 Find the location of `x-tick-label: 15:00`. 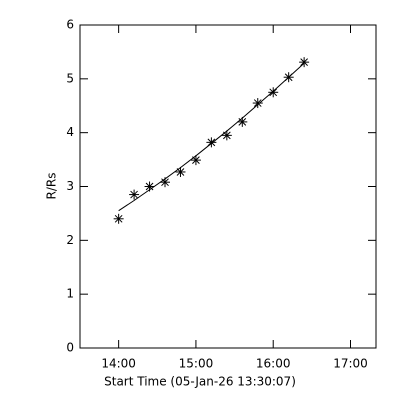

x-tick-label: 15:00 is located at coordinates (196, 364).